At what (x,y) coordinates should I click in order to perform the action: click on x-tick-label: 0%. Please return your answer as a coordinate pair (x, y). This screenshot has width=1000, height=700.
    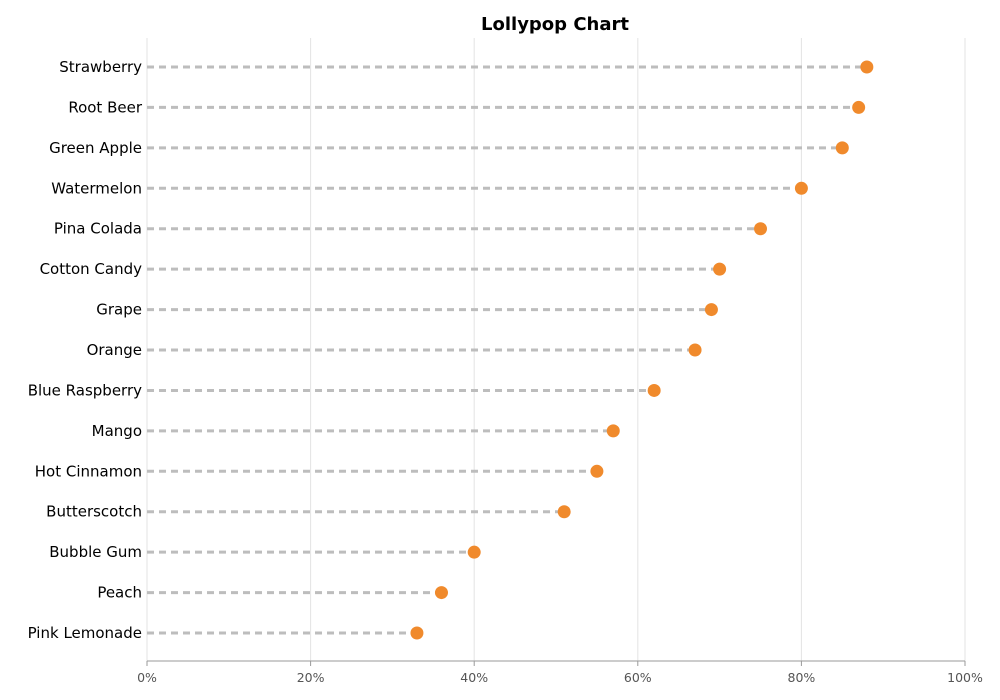
    Looking at the image, I should click on (147, 677).